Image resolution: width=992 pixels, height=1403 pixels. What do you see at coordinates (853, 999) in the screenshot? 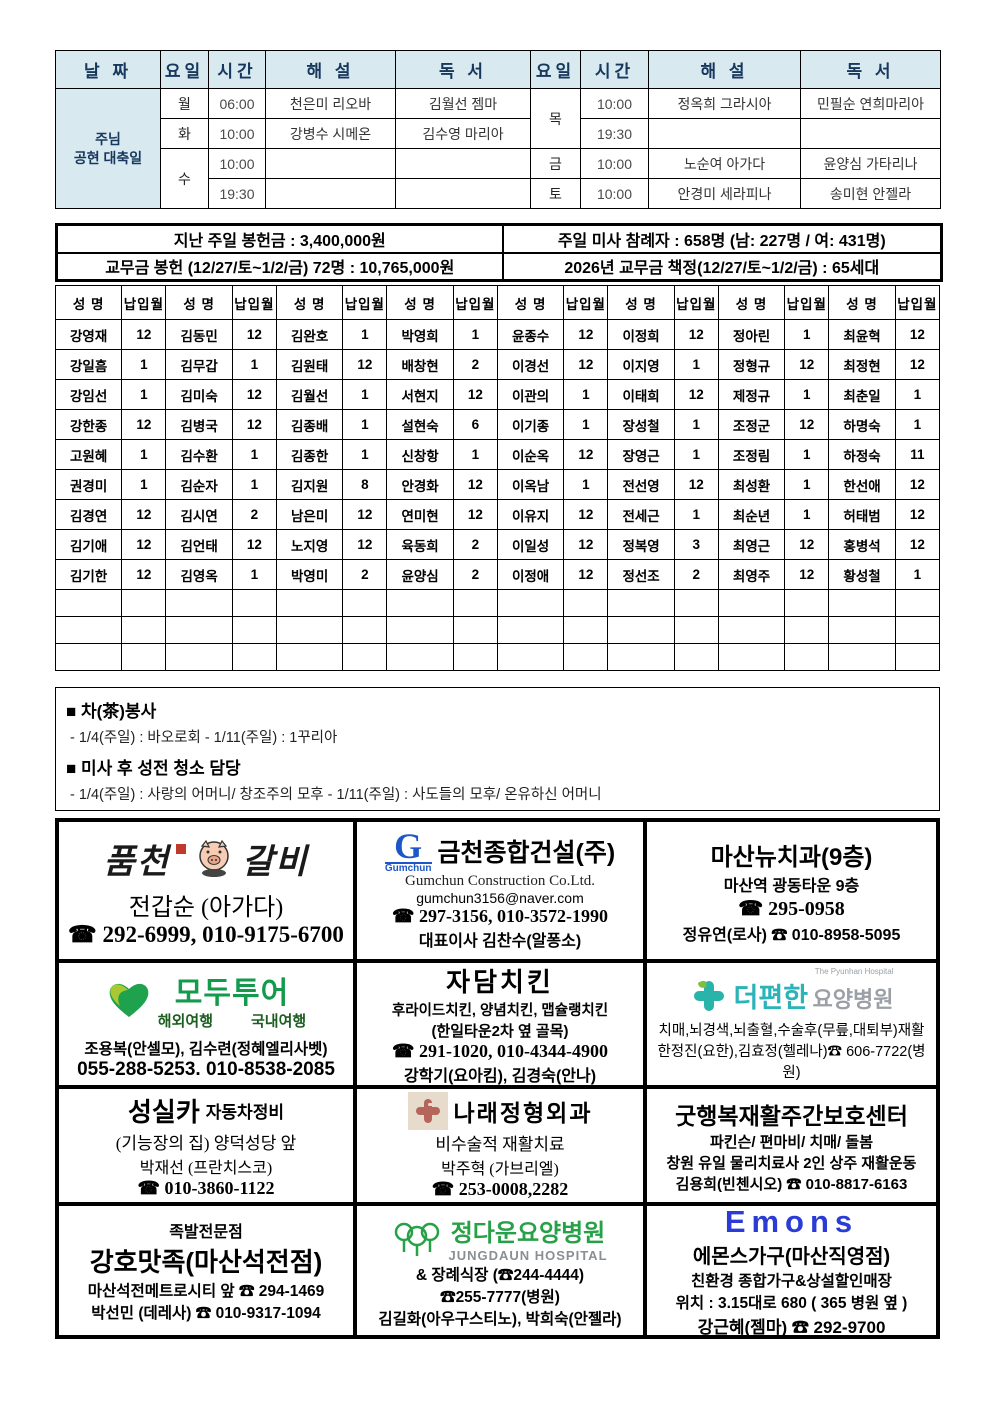
I see `hospital-logo-suffix: 요양병원` at bounding box center [853, 999].